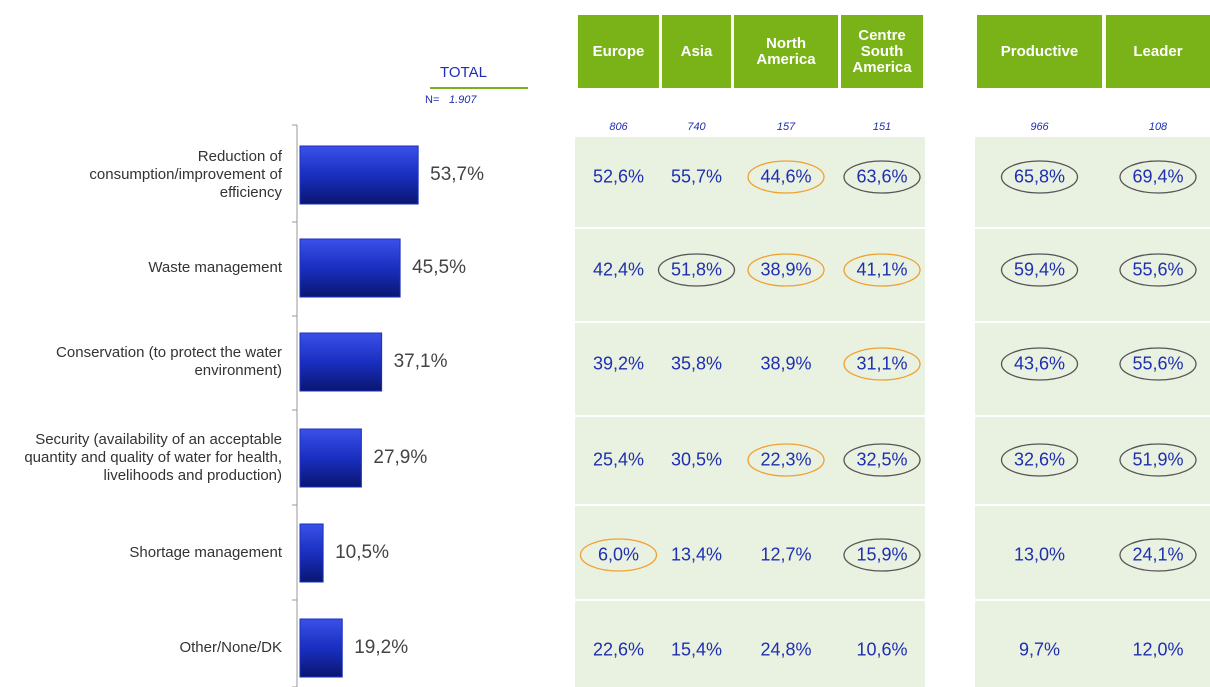  I want to click on n-label: N=, so click(432, 100).